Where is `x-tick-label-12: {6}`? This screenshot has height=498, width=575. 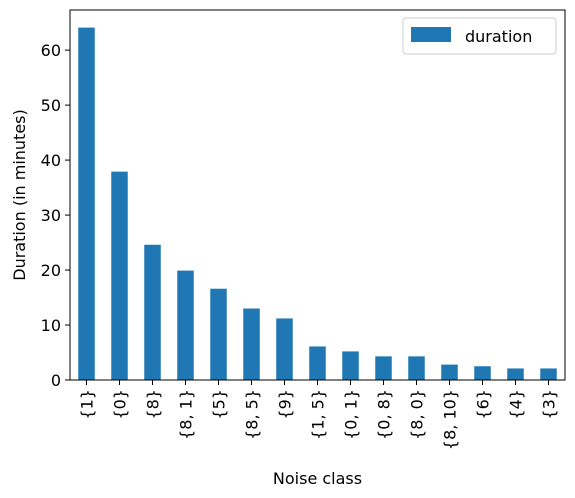 x-tick-label-12: {6} is located at coordinates (483, 404).